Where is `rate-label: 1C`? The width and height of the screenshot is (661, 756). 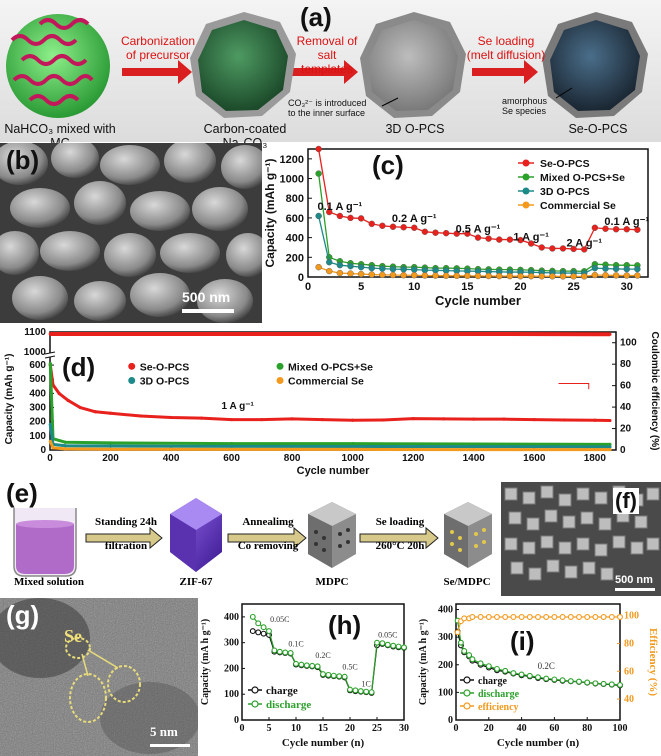
rate-label: 1C is located at coordinates (366, 683).